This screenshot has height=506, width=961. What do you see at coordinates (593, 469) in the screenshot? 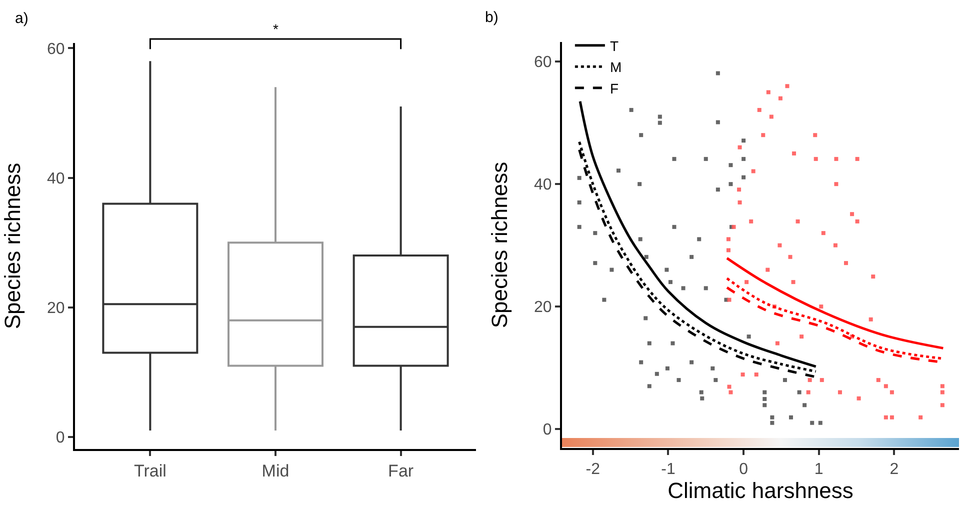
I see `x-tick-label: -2` at bounding box center [593, 469].